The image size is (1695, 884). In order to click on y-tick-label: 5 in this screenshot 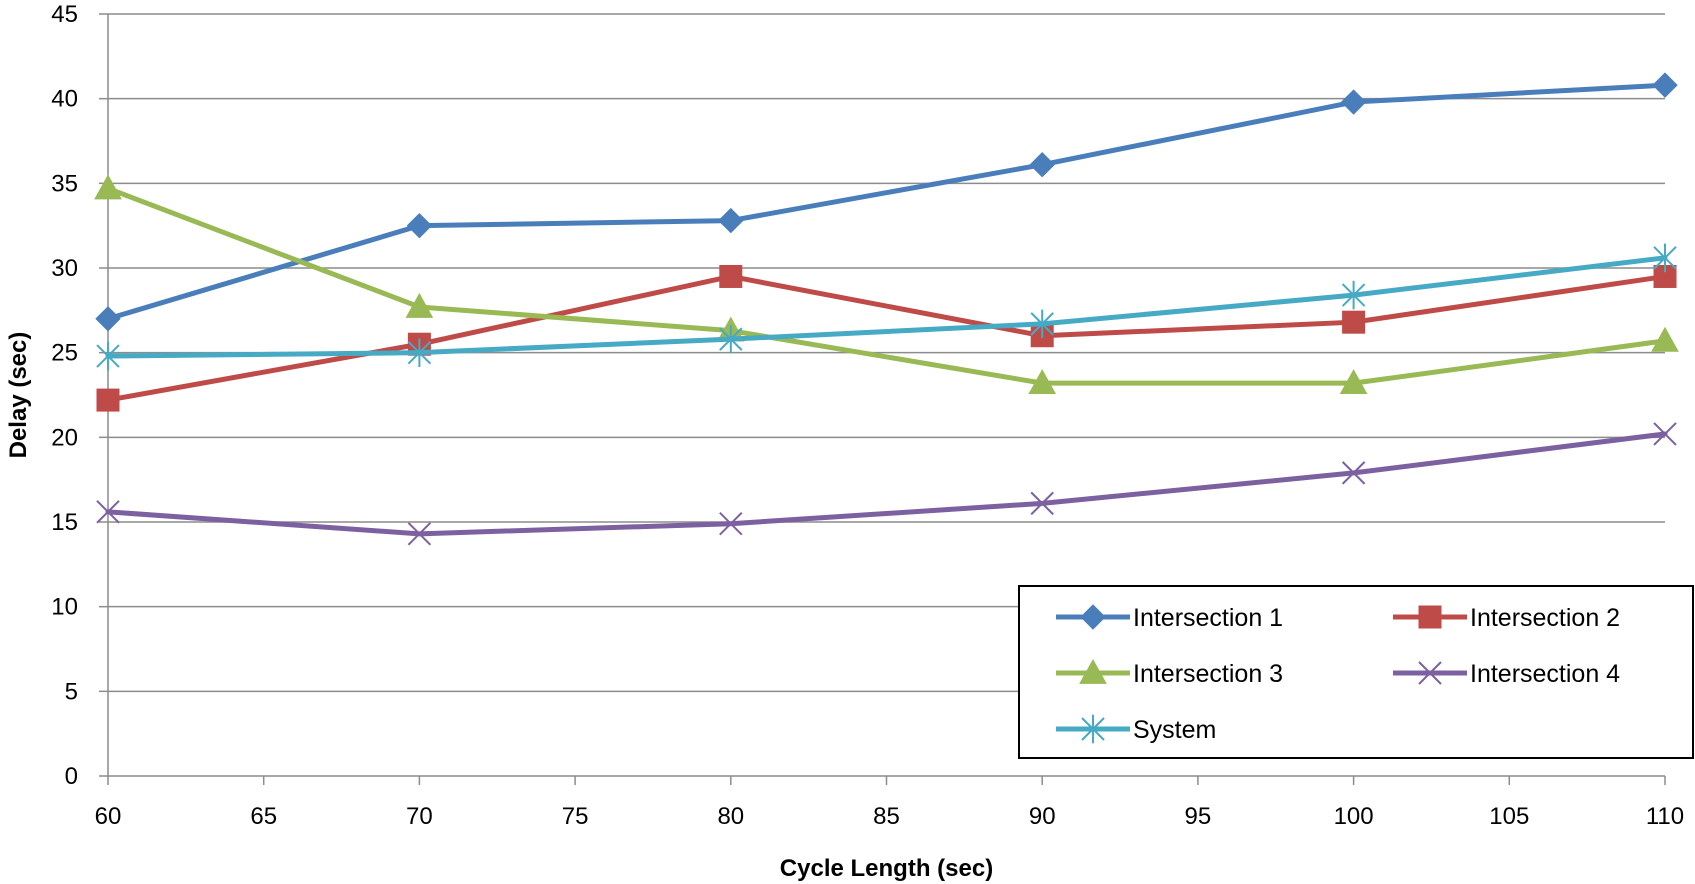, I will do `click(71, 691)`.